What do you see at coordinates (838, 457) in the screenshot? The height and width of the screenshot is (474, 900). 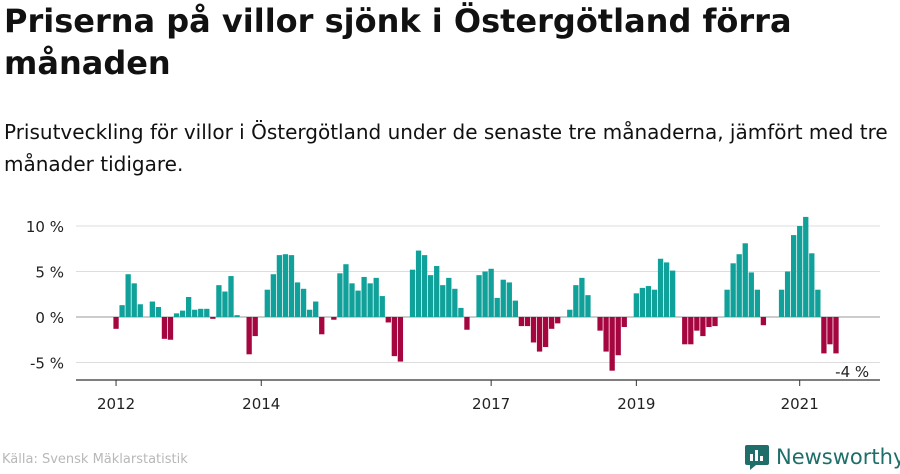 I see `brand-name: Newsworthy` at bounding box center [838, 457].